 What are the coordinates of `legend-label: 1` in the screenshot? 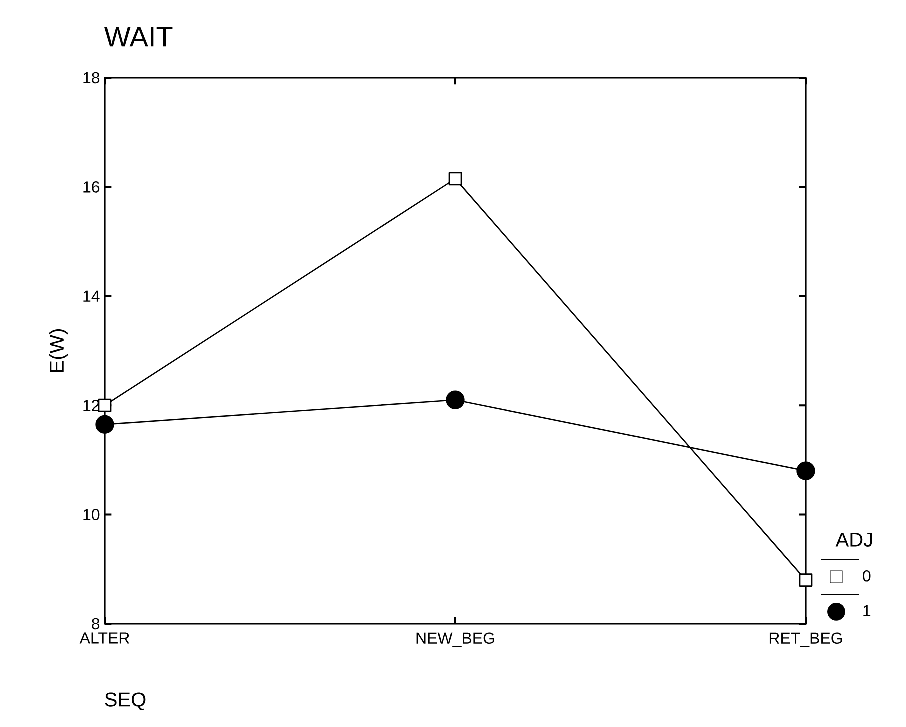 It's located at (867, 610).